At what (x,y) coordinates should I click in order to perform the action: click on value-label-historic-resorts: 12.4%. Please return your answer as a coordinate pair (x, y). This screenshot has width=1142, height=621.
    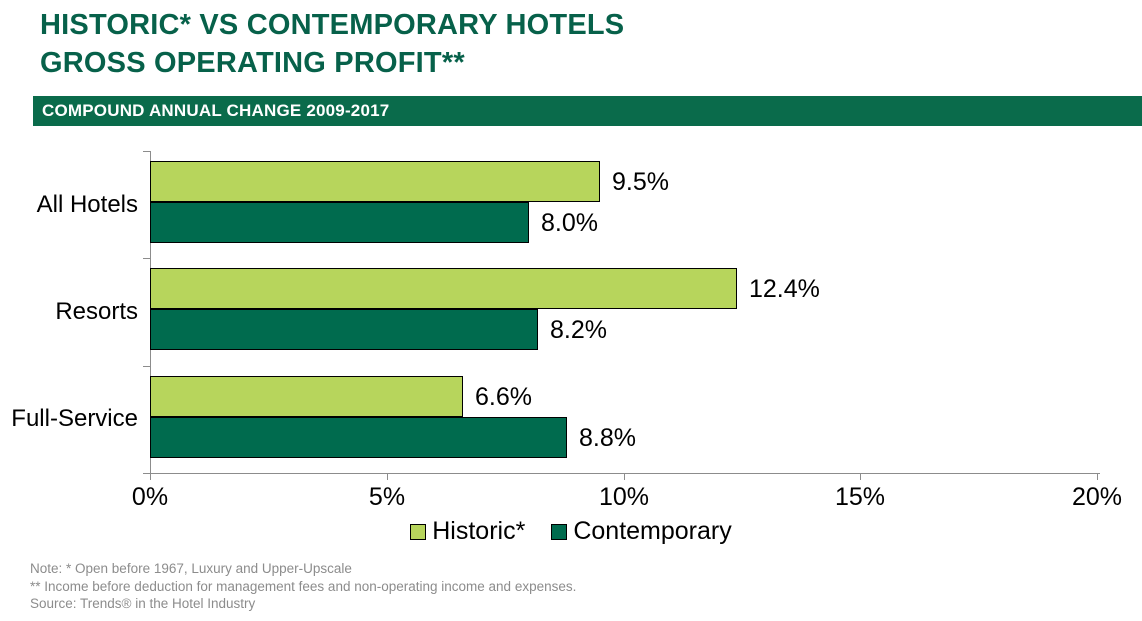
    Looking at the image, I should click on (784, 289).